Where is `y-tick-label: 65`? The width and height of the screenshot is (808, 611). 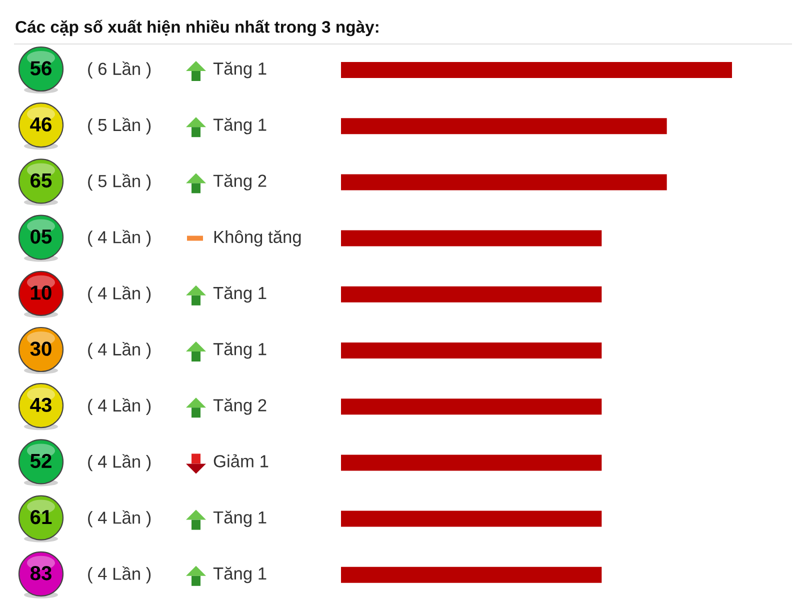 y-tick-label: 65 is located at coordinates (41, 180).